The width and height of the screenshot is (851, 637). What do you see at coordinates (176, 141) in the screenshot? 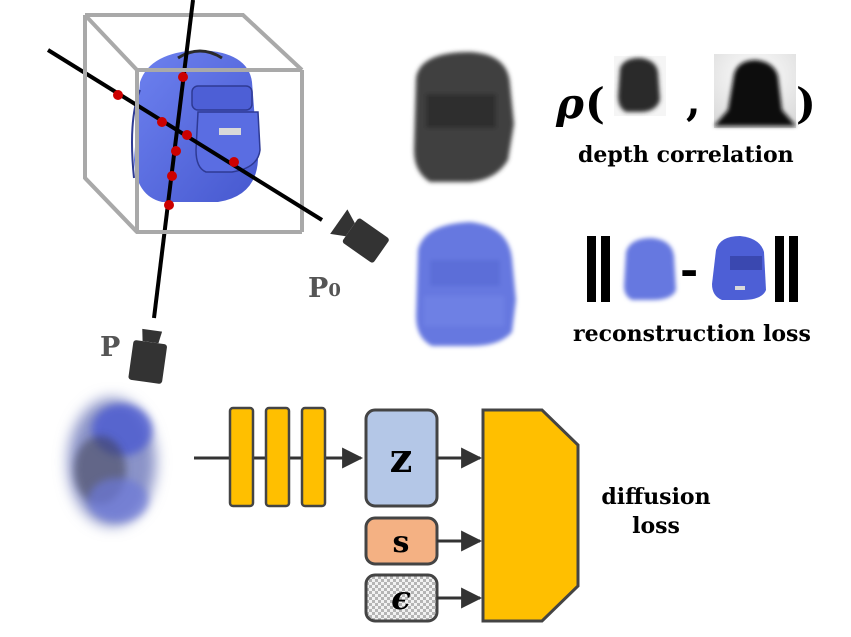
I see `ray-sample-points` at bounding box center [176, 141].